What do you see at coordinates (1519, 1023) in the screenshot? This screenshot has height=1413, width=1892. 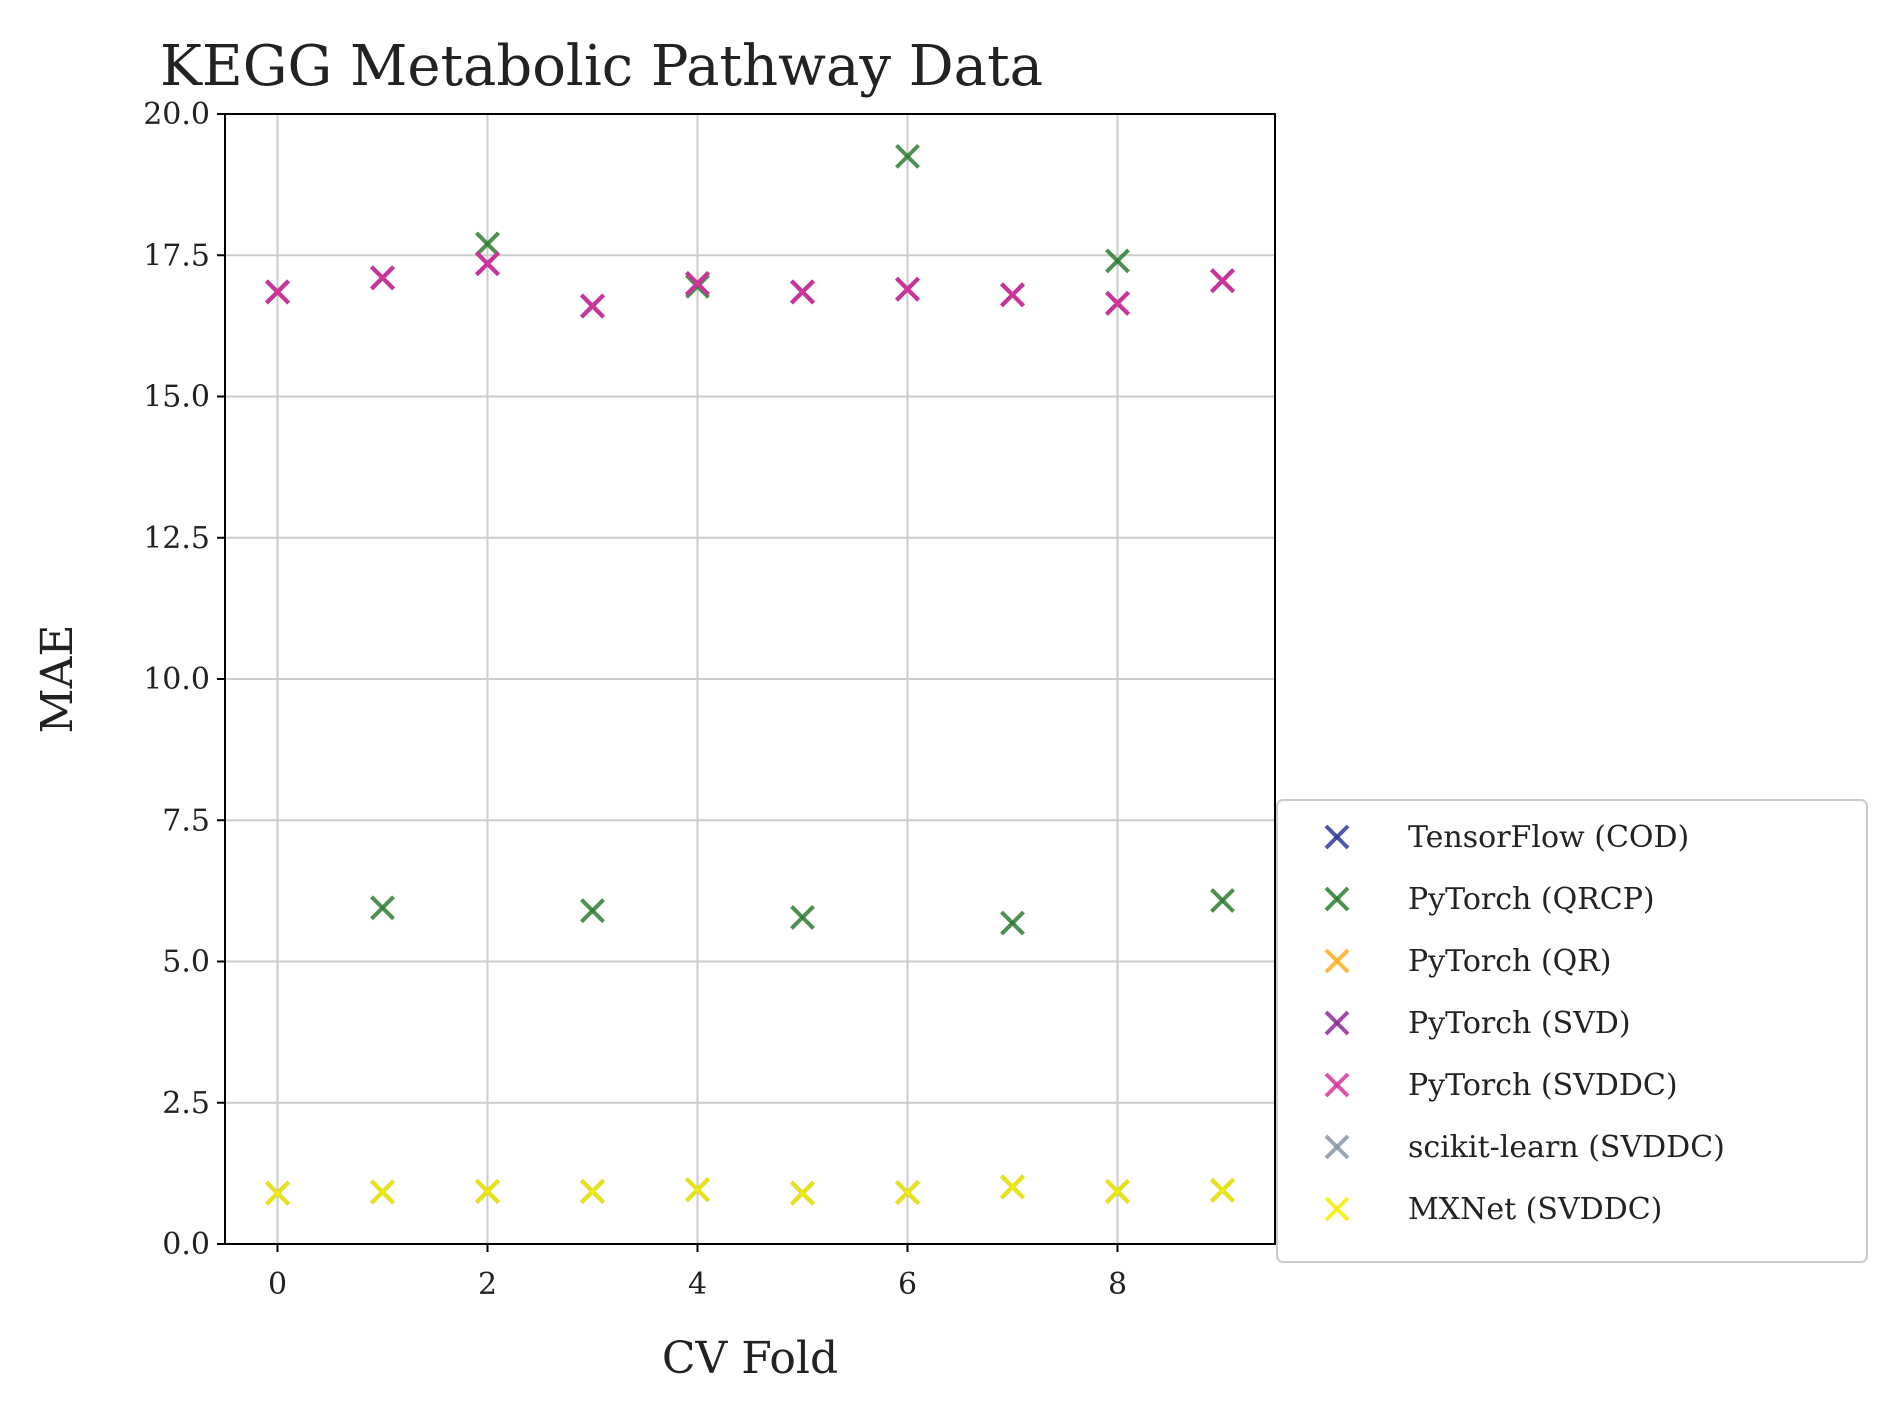 I see `legend-label: PyTorch (SVD)` at bounding box center [1519, 1023].